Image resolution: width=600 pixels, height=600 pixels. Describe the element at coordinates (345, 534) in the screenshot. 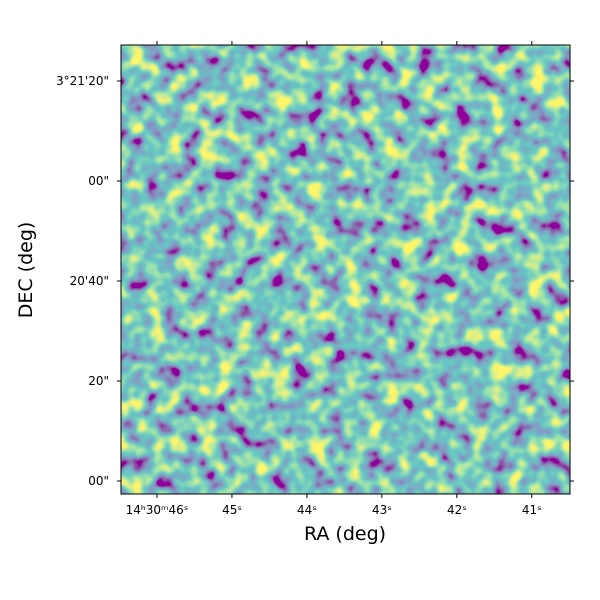

I see `x-axis-title: RA (deg)` at that location.